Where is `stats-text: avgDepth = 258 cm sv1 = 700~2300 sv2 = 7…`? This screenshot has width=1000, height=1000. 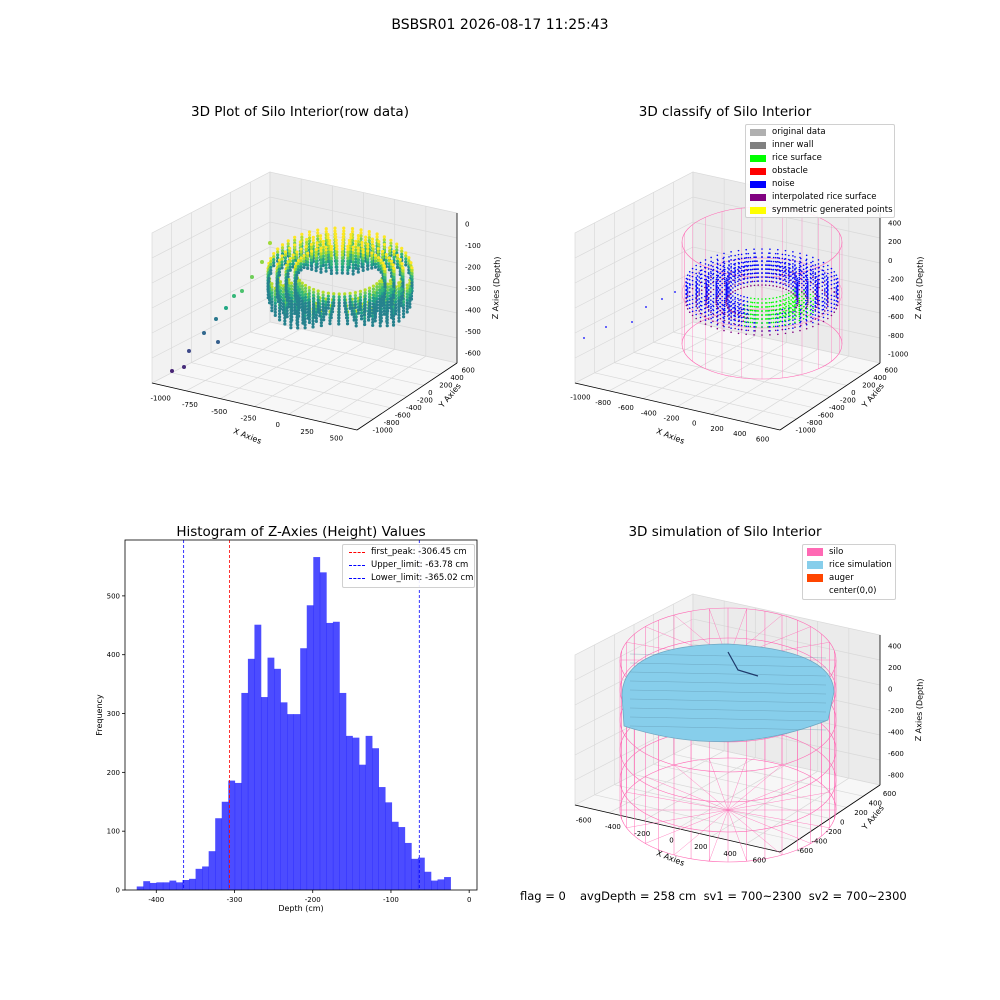
stats-text: avgDepth = 258 cm sv1 = 700~2300 sv2 = 7… is located at coordinates (743, 896).